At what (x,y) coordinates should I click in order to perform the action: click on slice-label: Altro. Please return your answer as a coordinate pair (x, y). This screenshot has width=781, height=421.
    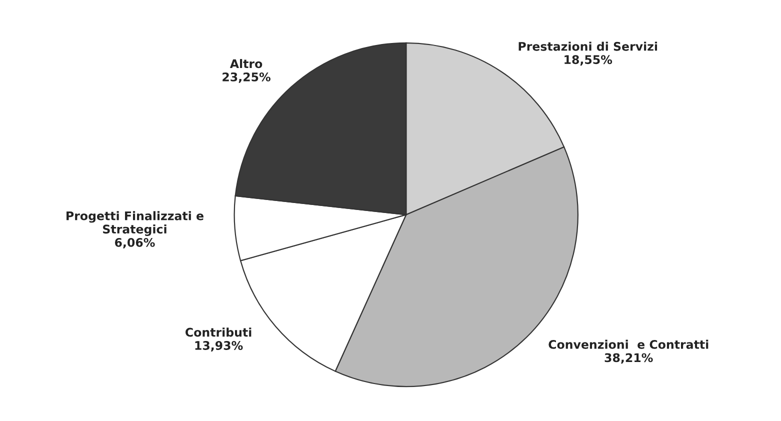
    Looking at the image, I should click on (246, 63).